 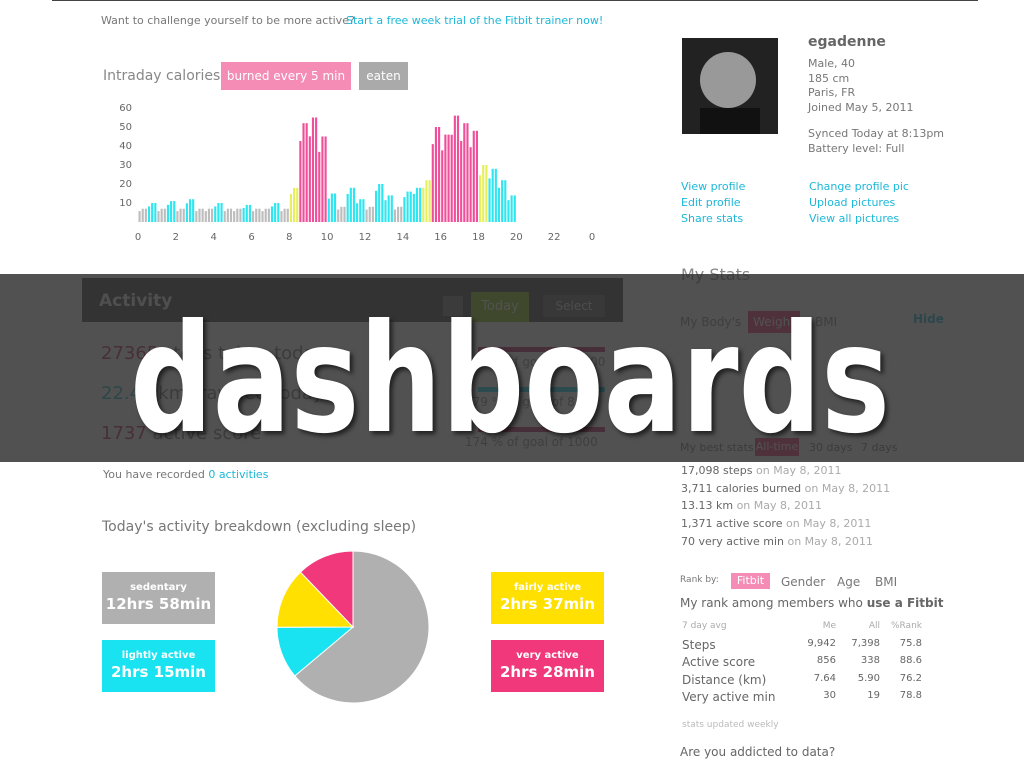 What do you see at coordinates (699, 580) in the screenshot?
I see `rank-label: Rank by:` at bounding box center [699, 580].